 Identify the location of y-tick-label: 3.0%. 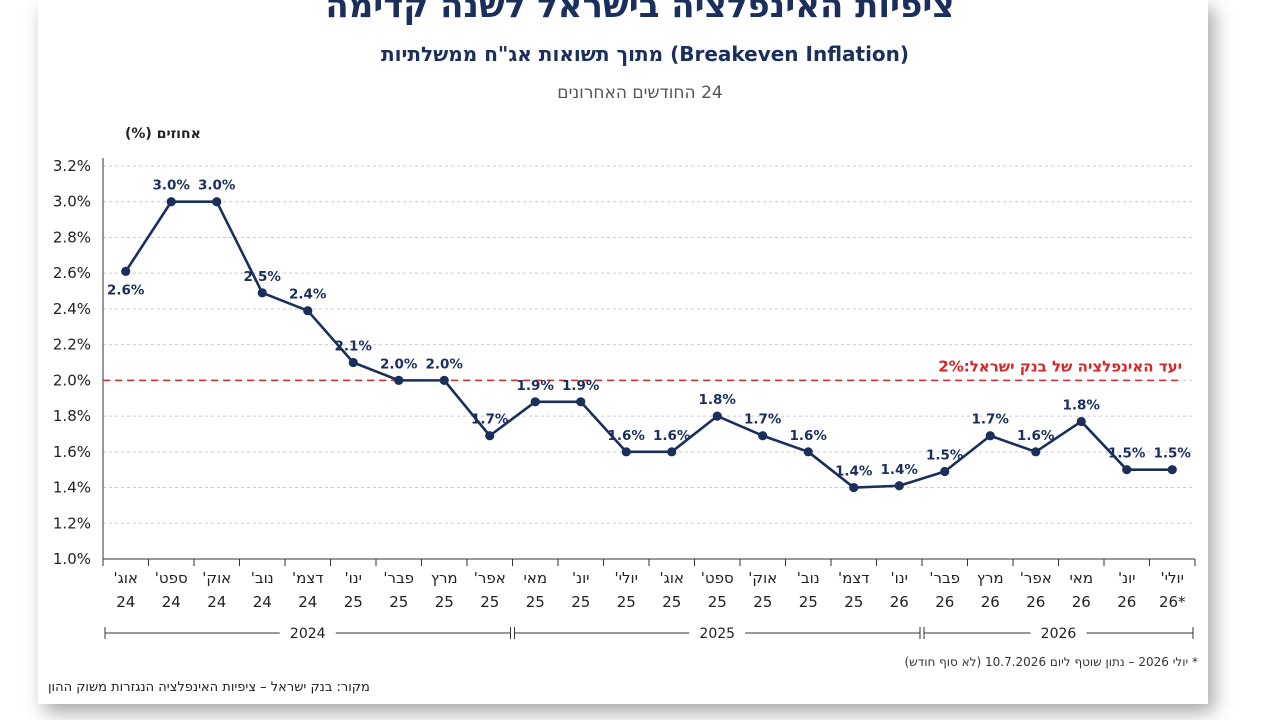
(72, 202).